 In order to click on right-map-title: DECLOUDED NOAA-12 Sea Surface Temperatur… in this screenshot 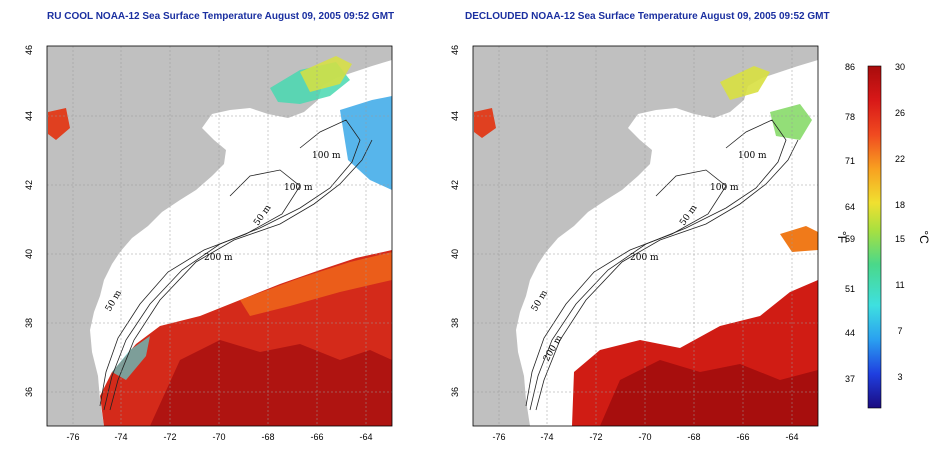, I will do `click(647, 16)`.